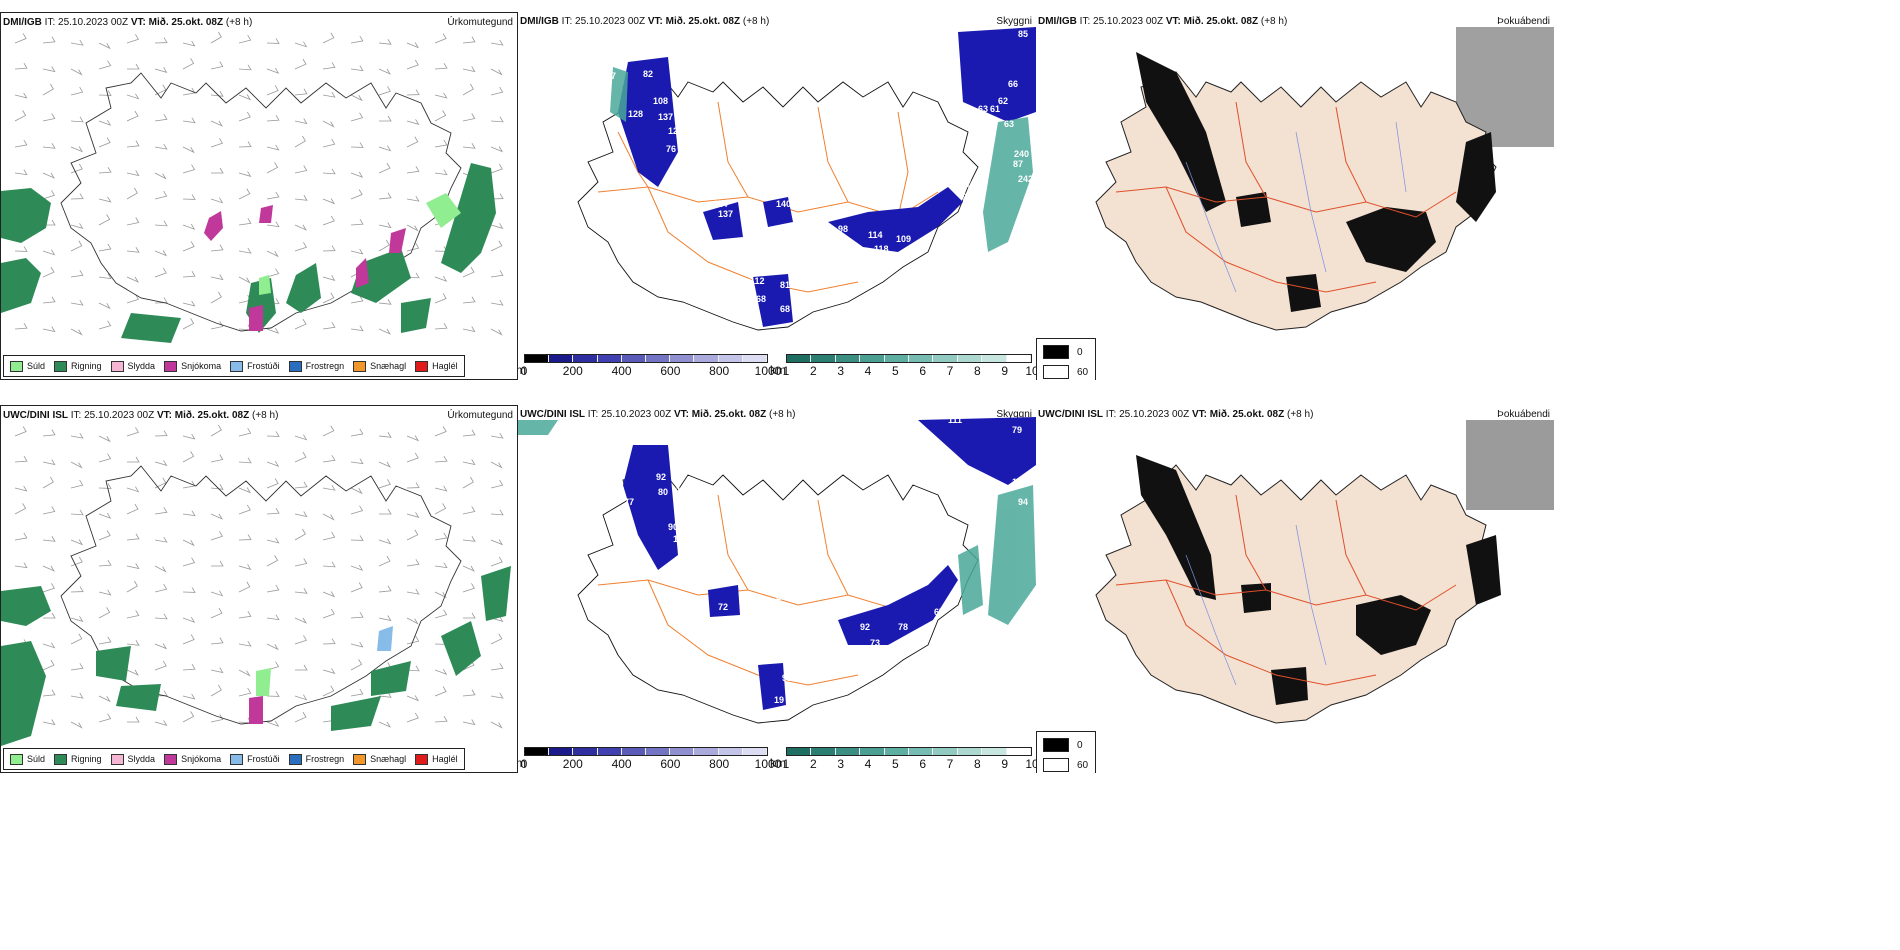 This screenshot has width=1900, height=950. What do you see at coordinates (1030, 764) in the screenshot?
I see `colorbar-tick: 10` at bounding box center [1030, 764].